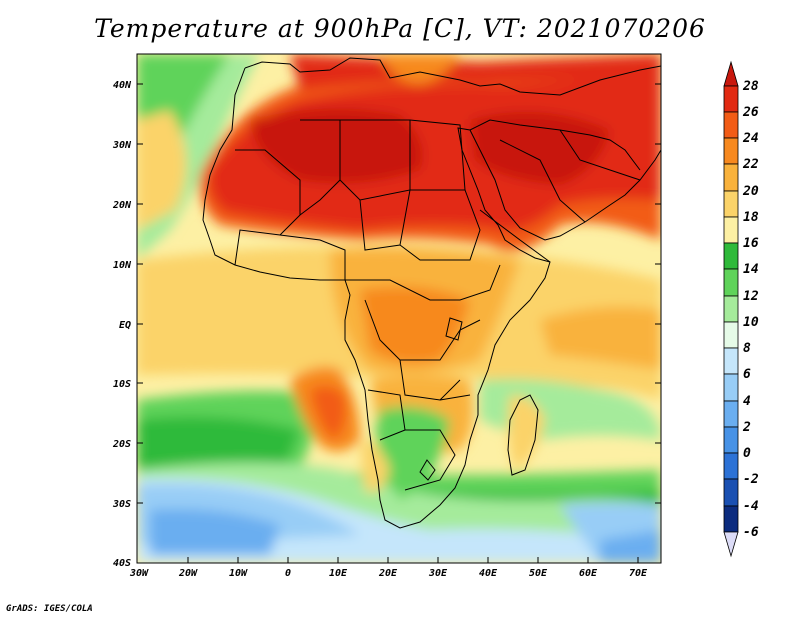  Describe the element at coordinates (750, 112) in the screenshot. I see `colorbar-label-26: 26` at that location.